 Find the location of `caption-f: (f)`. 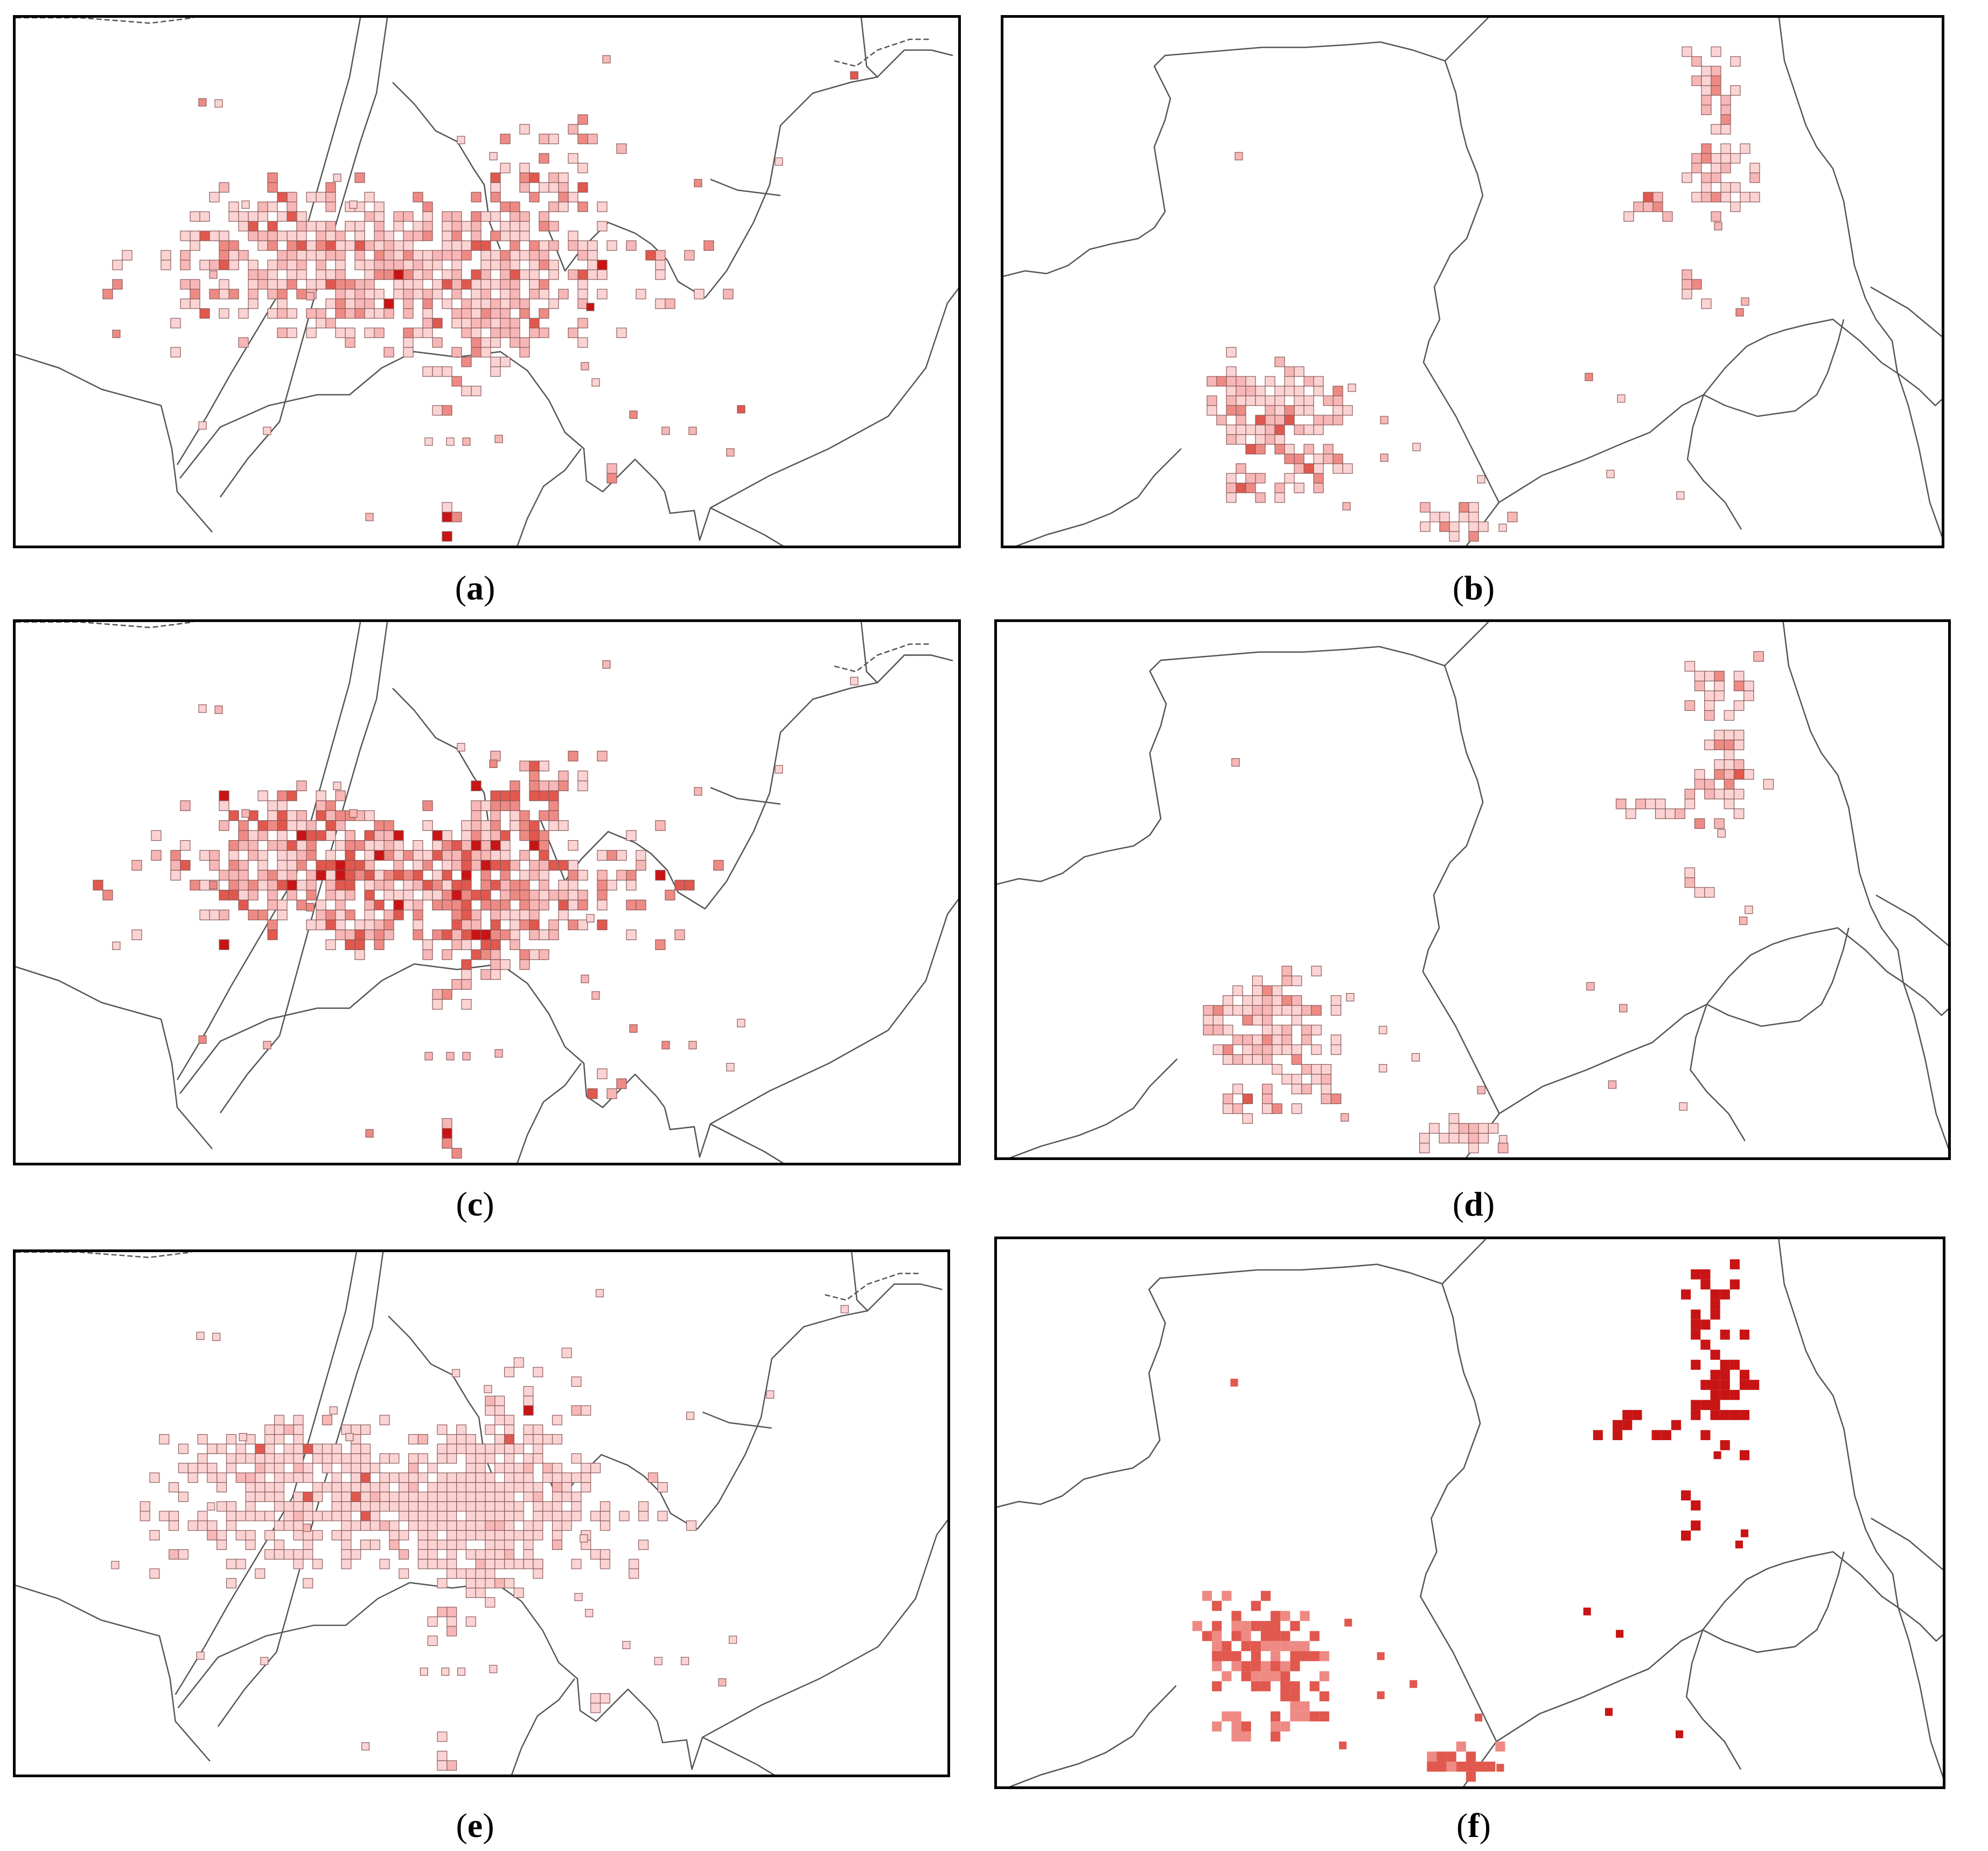

caption-f: (f) is located at coordinates (1473, 1825).